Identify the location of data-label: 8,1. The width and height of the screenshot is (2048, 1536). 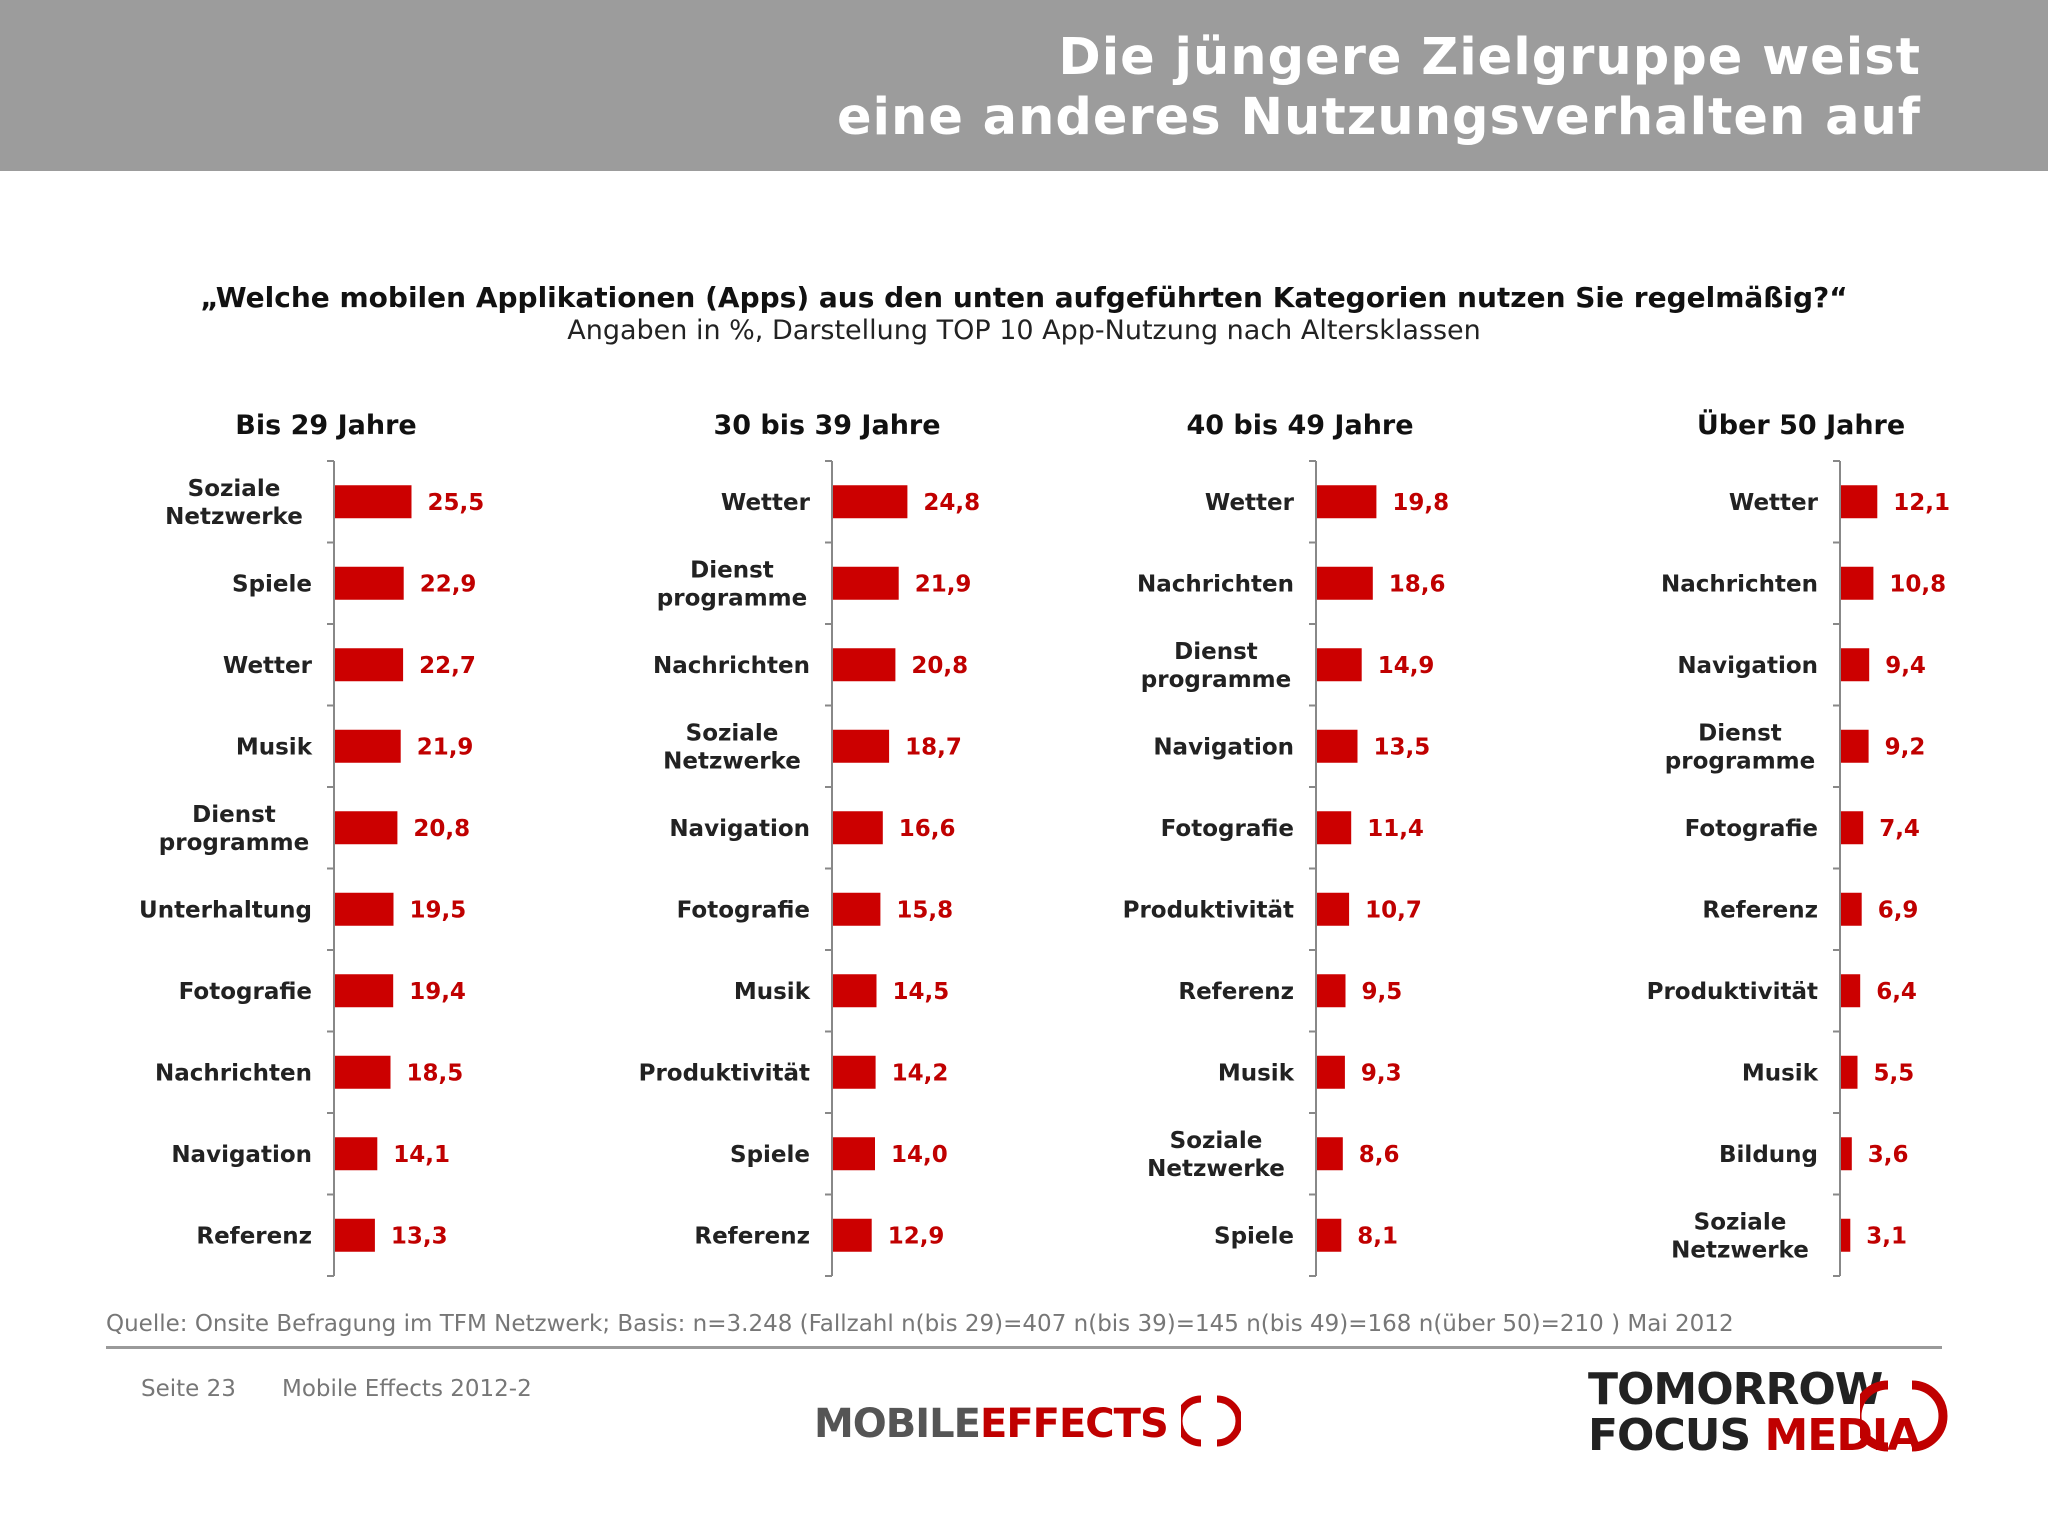
(1377, 1236).